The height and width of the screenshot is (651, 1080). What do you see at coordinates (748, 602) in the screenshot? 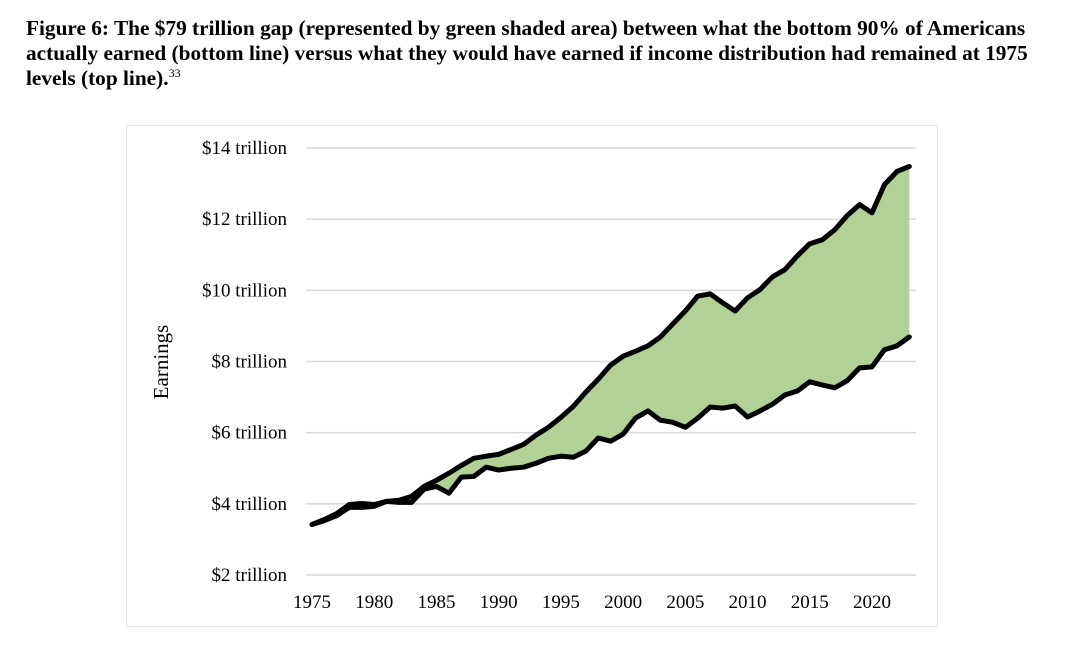
I see `x-tick-label: 2010` at bounding box center [748, 602].